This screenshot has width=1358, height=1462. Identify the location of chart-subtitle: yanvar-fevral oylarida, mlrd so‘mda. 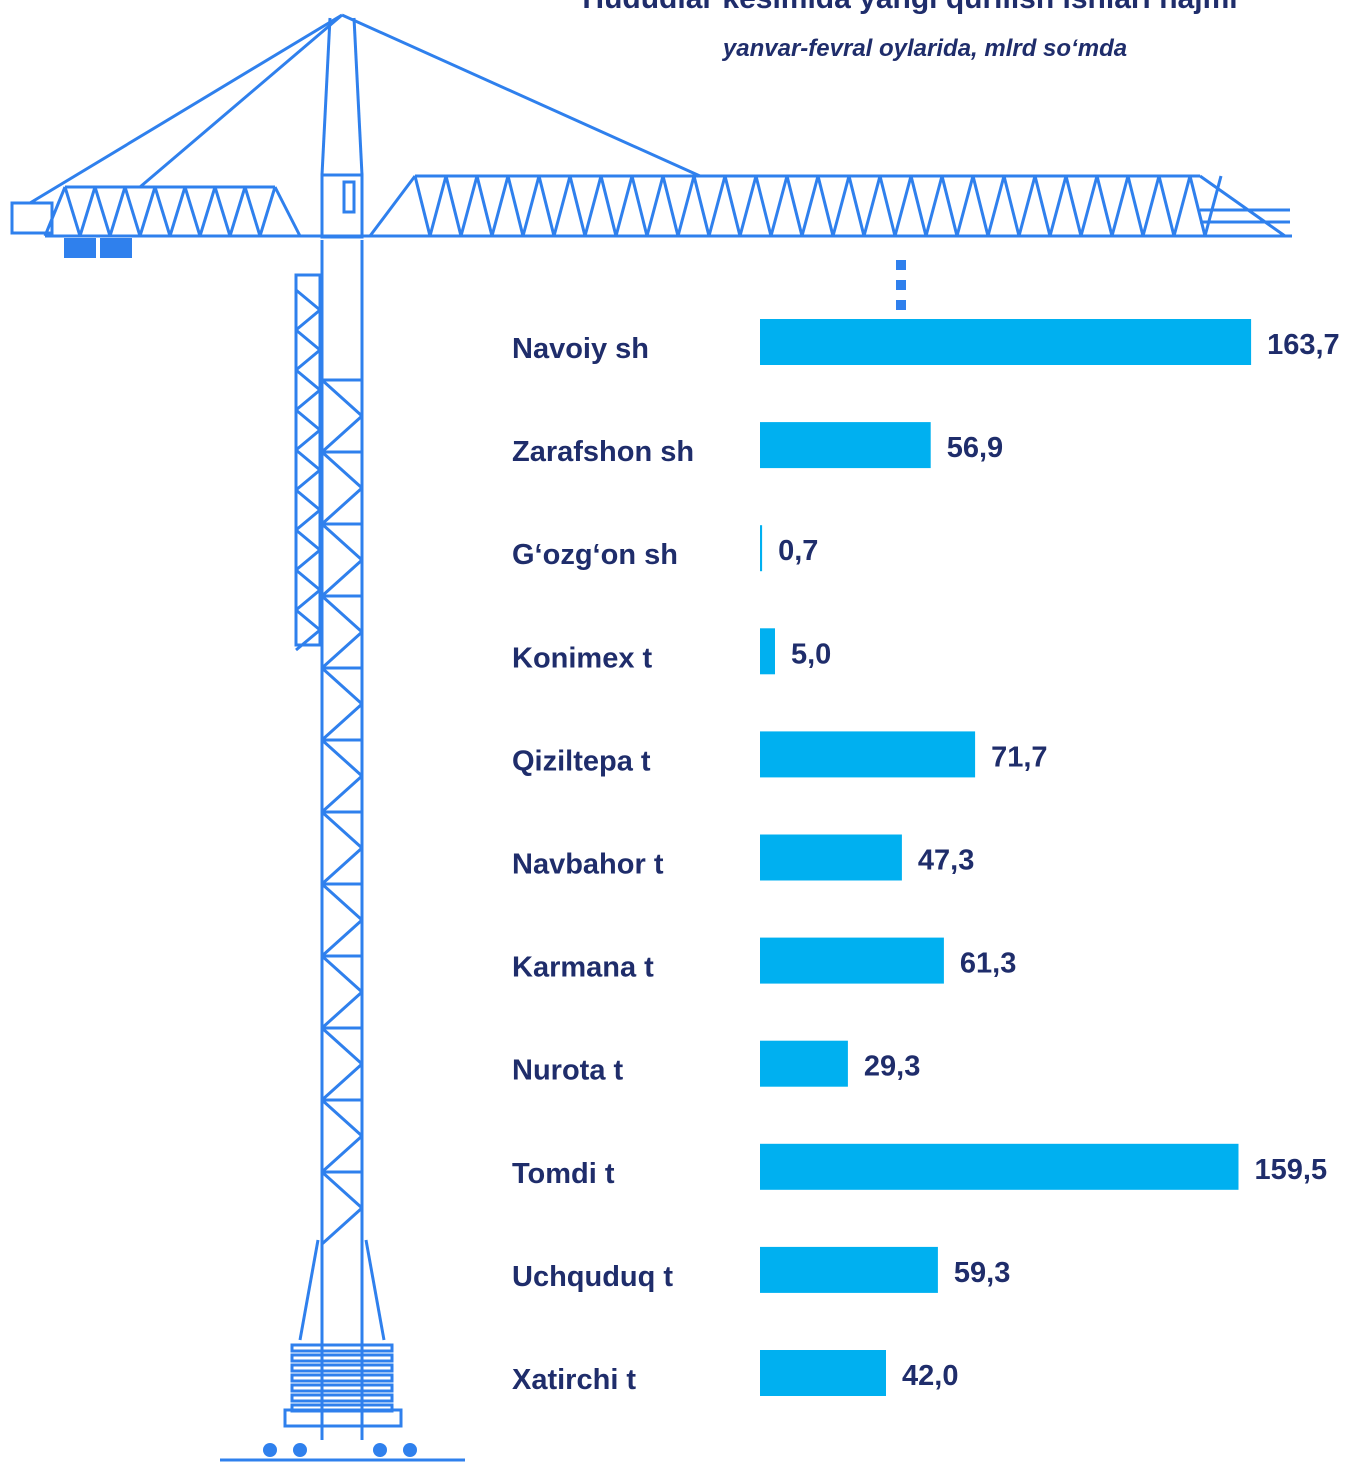
(924, 48).